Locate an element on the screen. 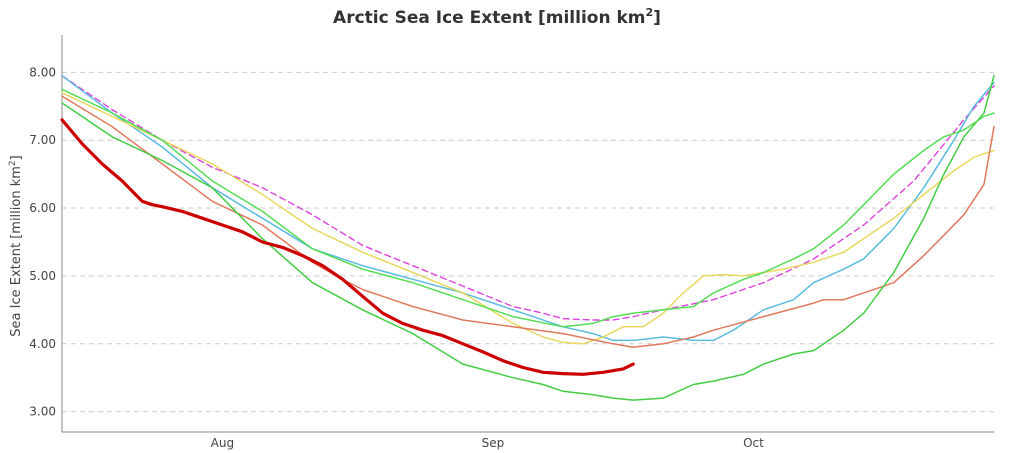  y-axis-label-main: Sea Ice Extent [million km is located at coordinates (16, 251).